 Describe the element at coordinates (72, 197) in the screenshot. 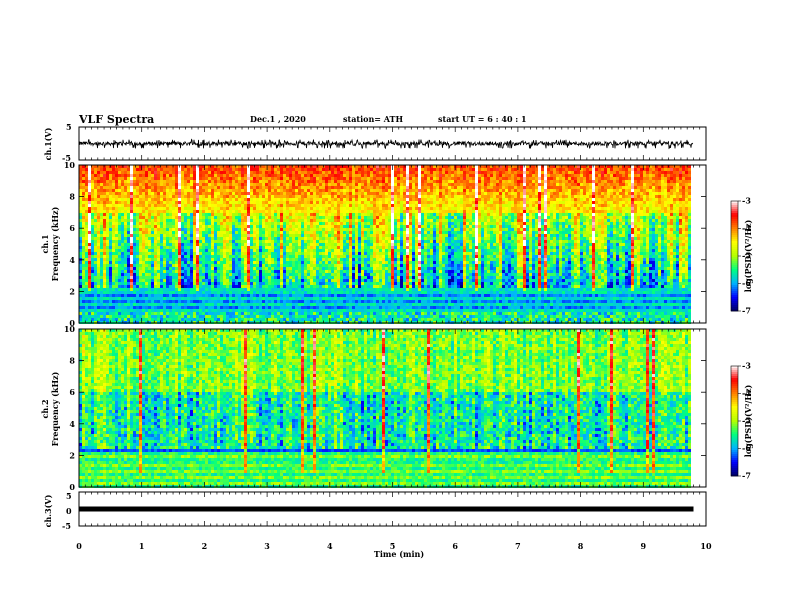

I see `y-tick-label: 8` at that location.